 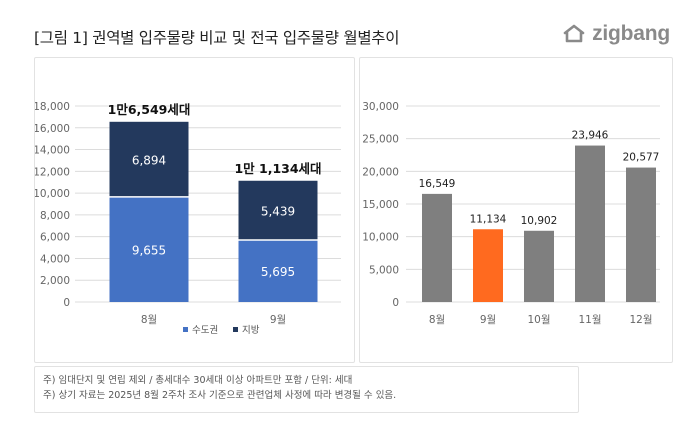 I want to click on bar-total-label: 1만6,549세대, so click(x=149, y=109).